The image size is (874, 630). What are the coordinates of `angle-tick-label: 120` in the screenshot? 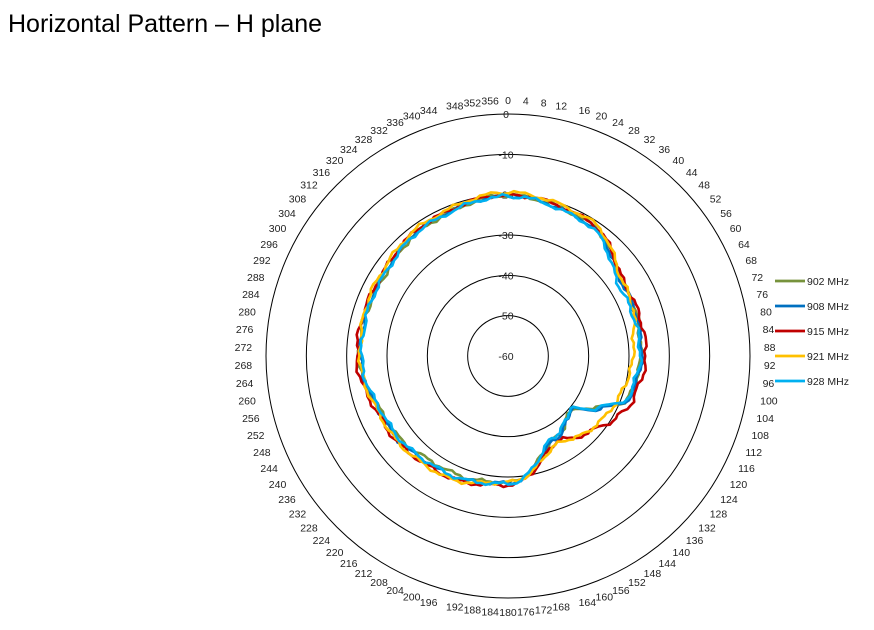 It's located at (739, 485).